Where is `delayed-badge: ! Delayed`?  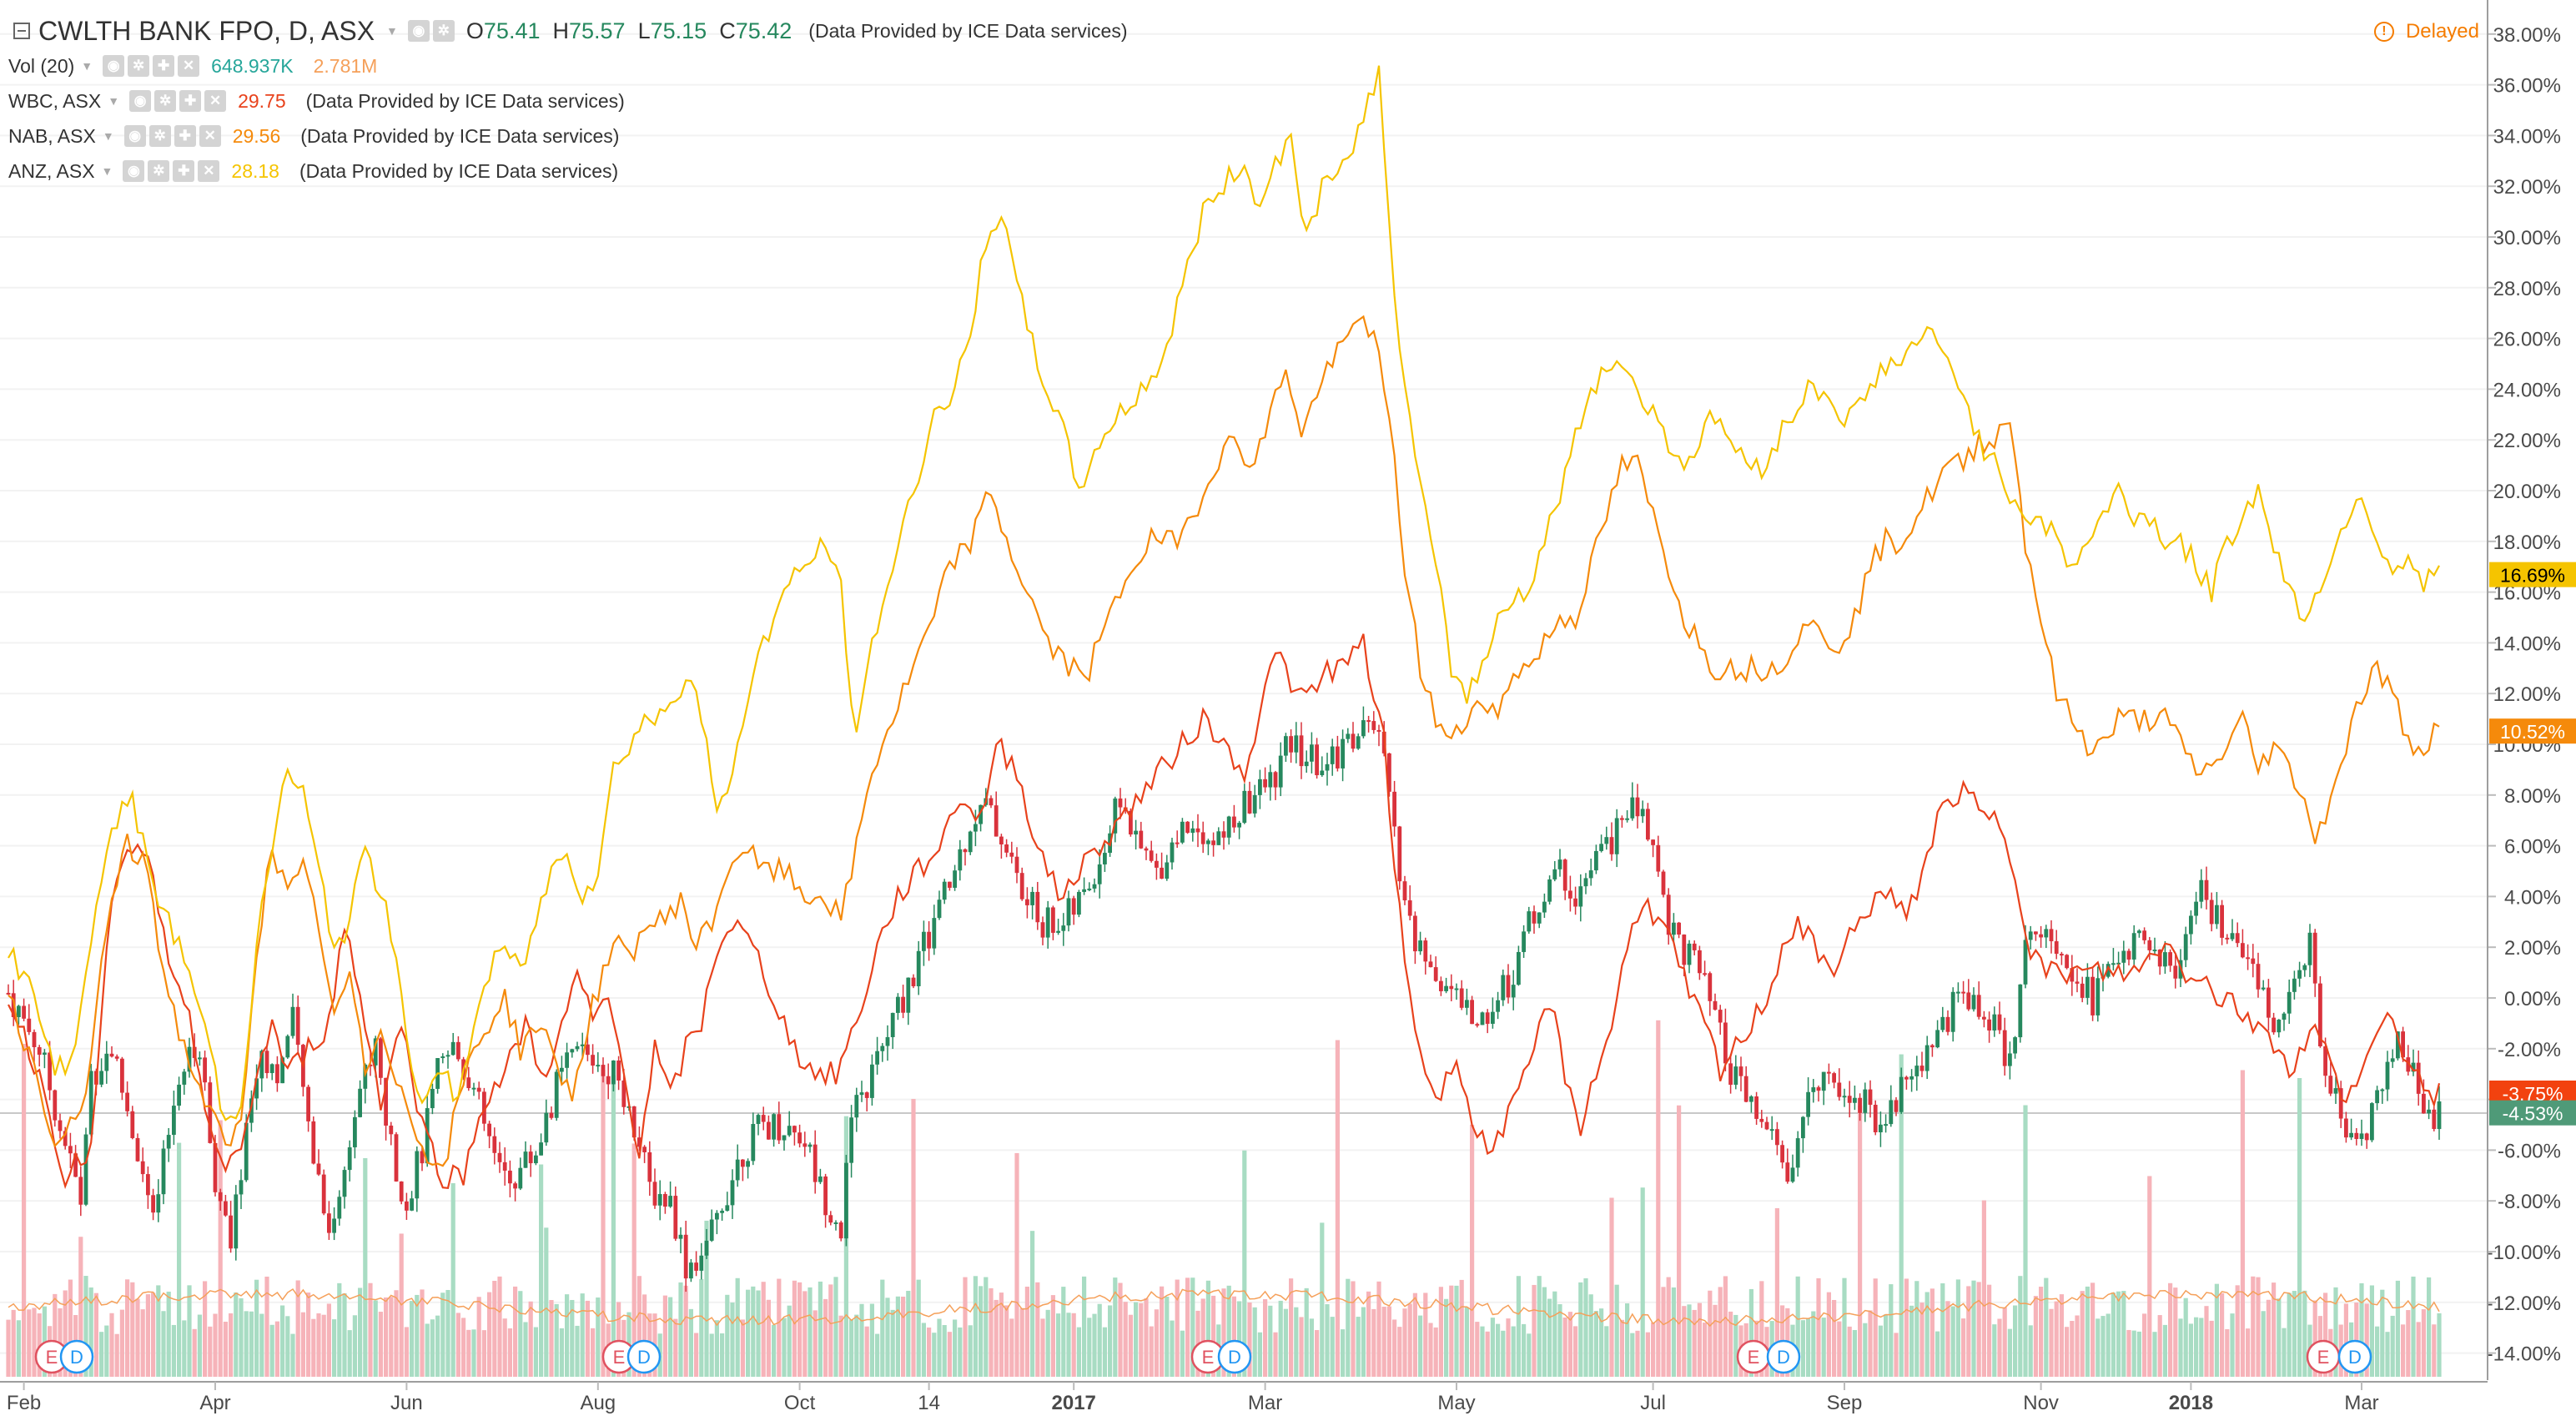
delayed-badge: ! Delayed is located at coordinates (2426, 32).